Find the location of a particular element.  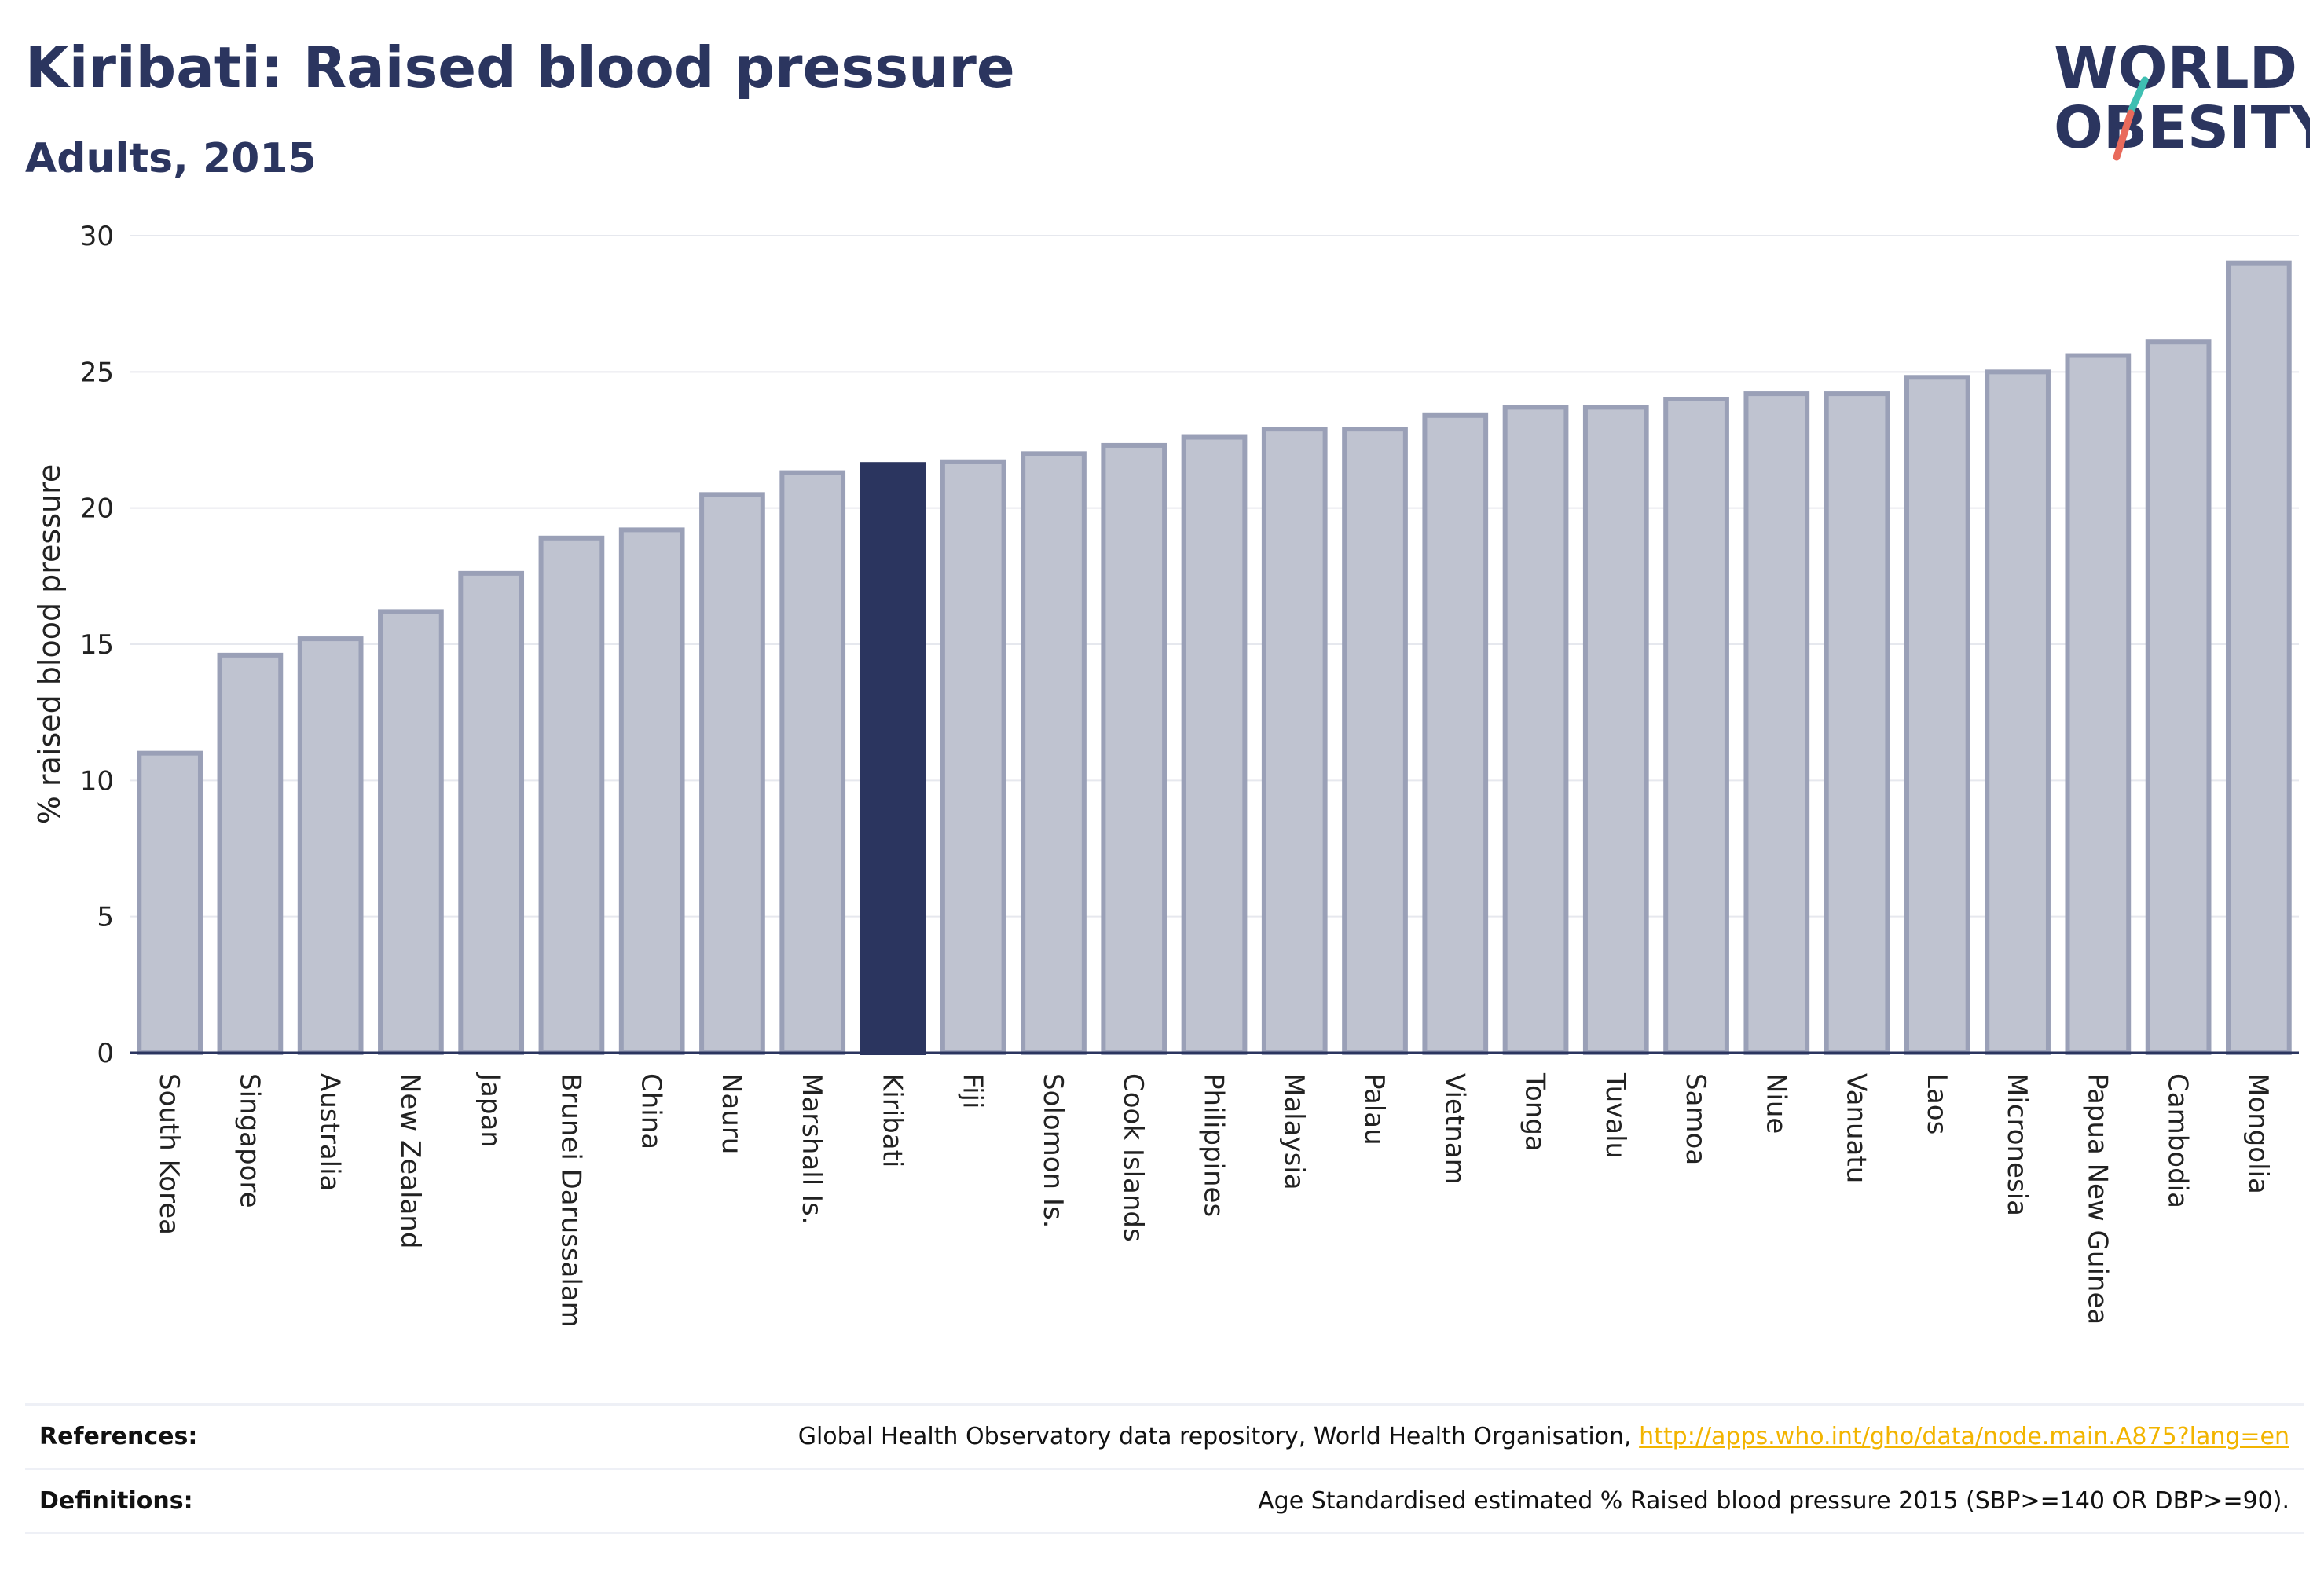

footer-divider is located at coordinates (1164, 1533).